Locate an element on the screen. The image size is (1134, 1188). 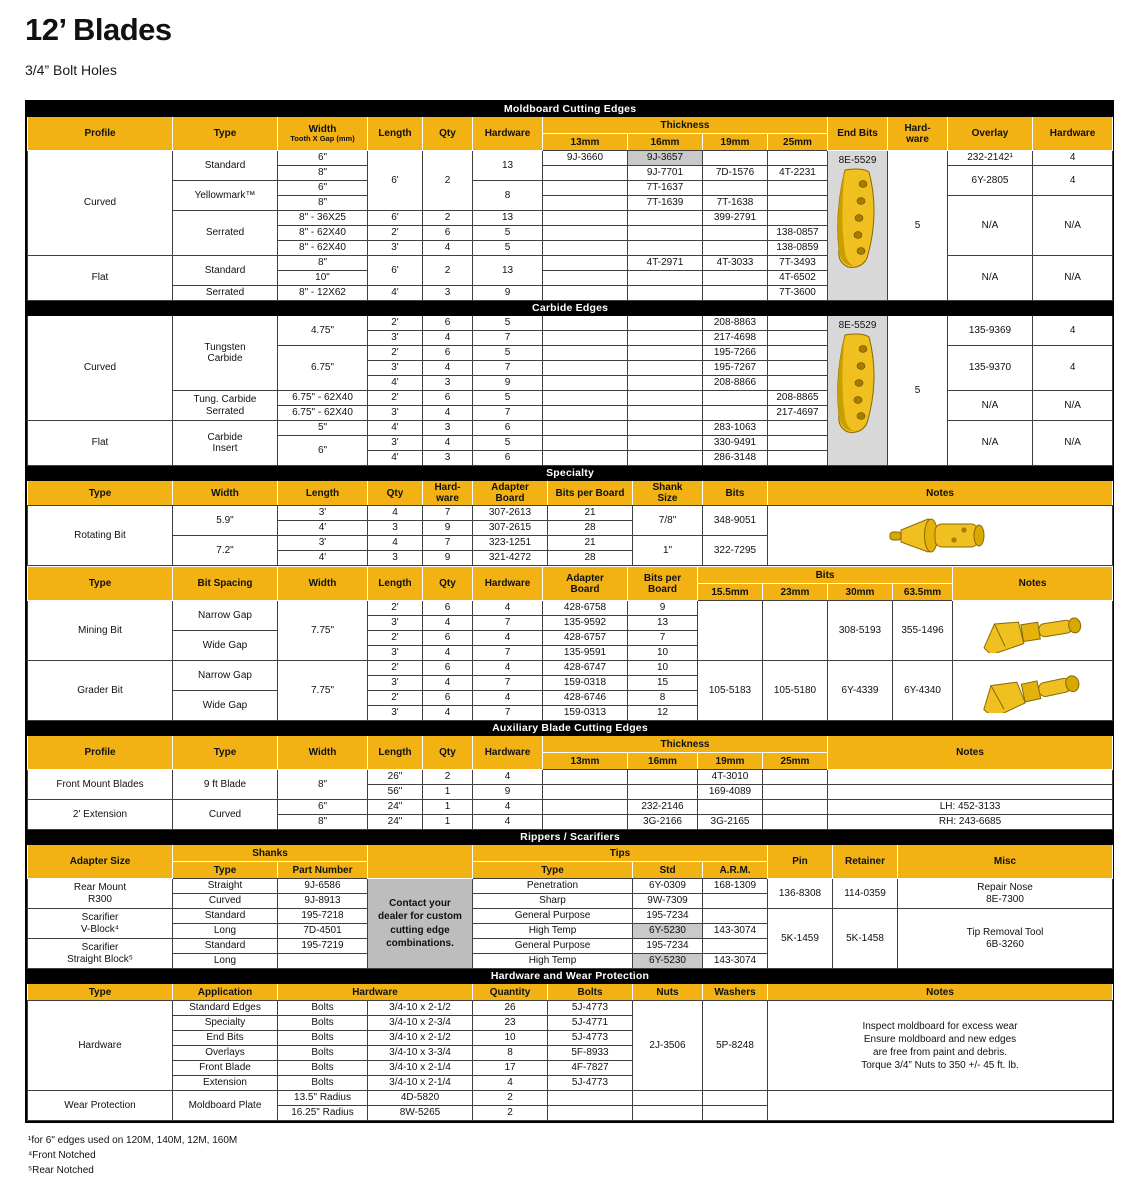
table-row: 3' 4 7 217-4698 is located at coordinates (570, 338).